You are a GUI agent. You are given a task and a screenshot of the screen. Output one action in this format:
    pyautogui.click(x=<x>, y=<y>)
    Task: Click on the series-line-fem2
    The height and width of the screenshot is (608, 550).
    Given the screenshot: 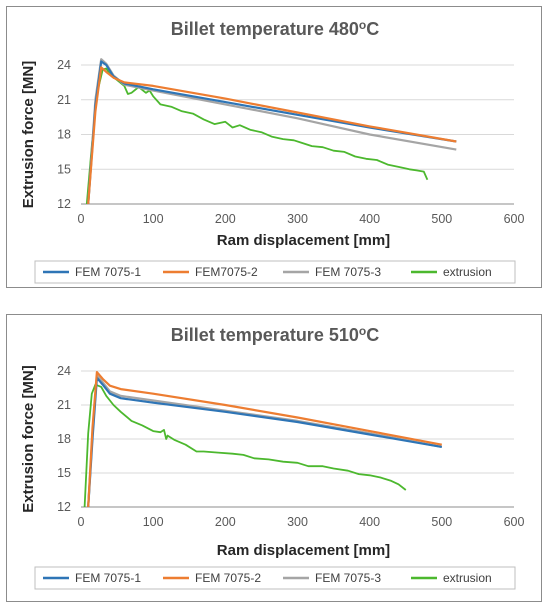 What is the action you would take?
    pyautogui.click(x=265, y=438)
    